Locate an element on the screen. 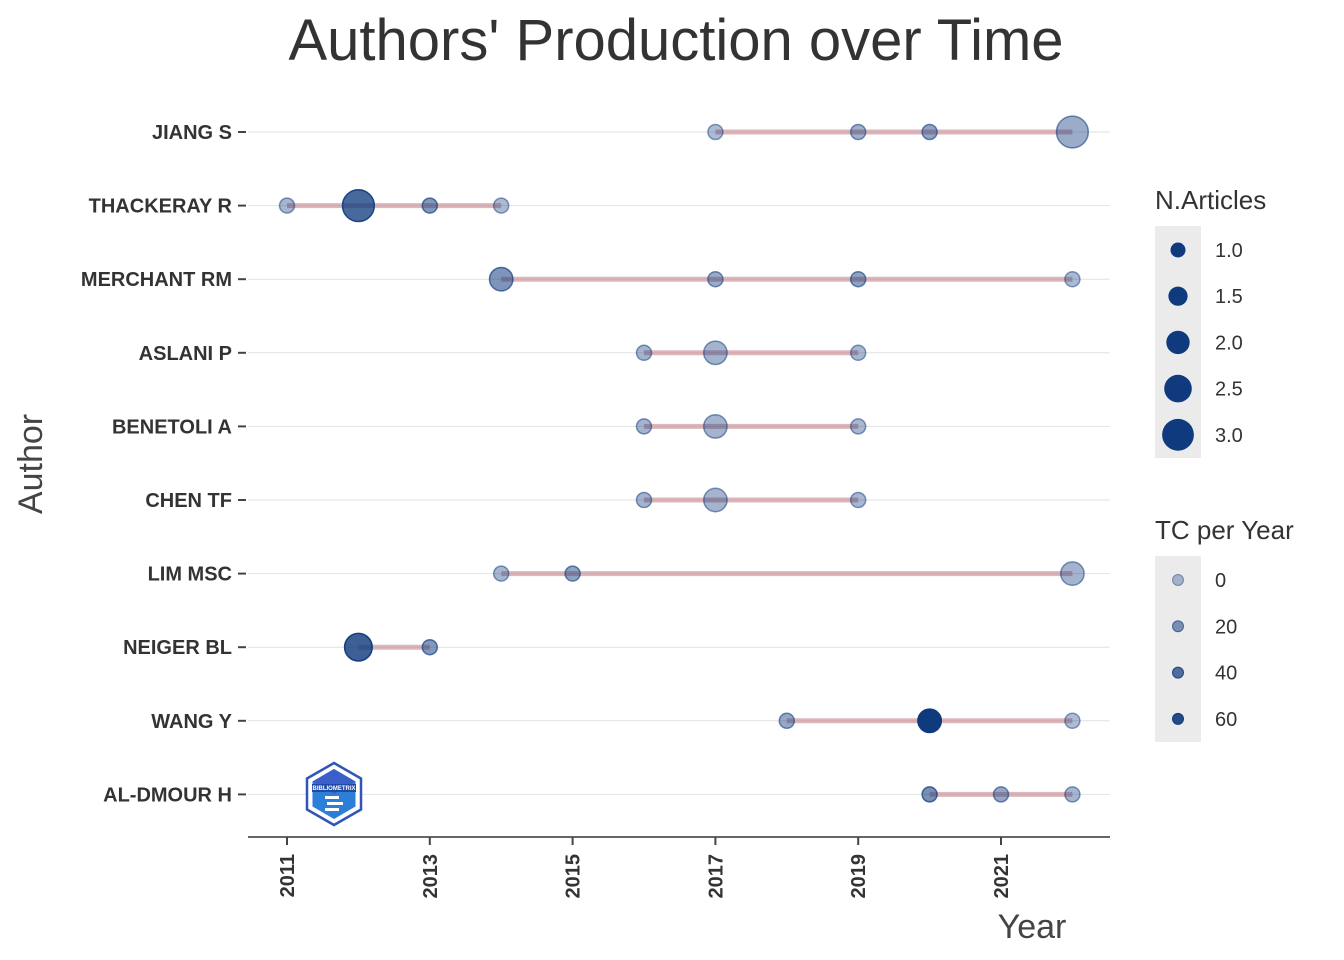 Image resolution: width=1344 pixels, height=960 pixels. y-tick-label: WANG Y is located at coordinates (191, 722).